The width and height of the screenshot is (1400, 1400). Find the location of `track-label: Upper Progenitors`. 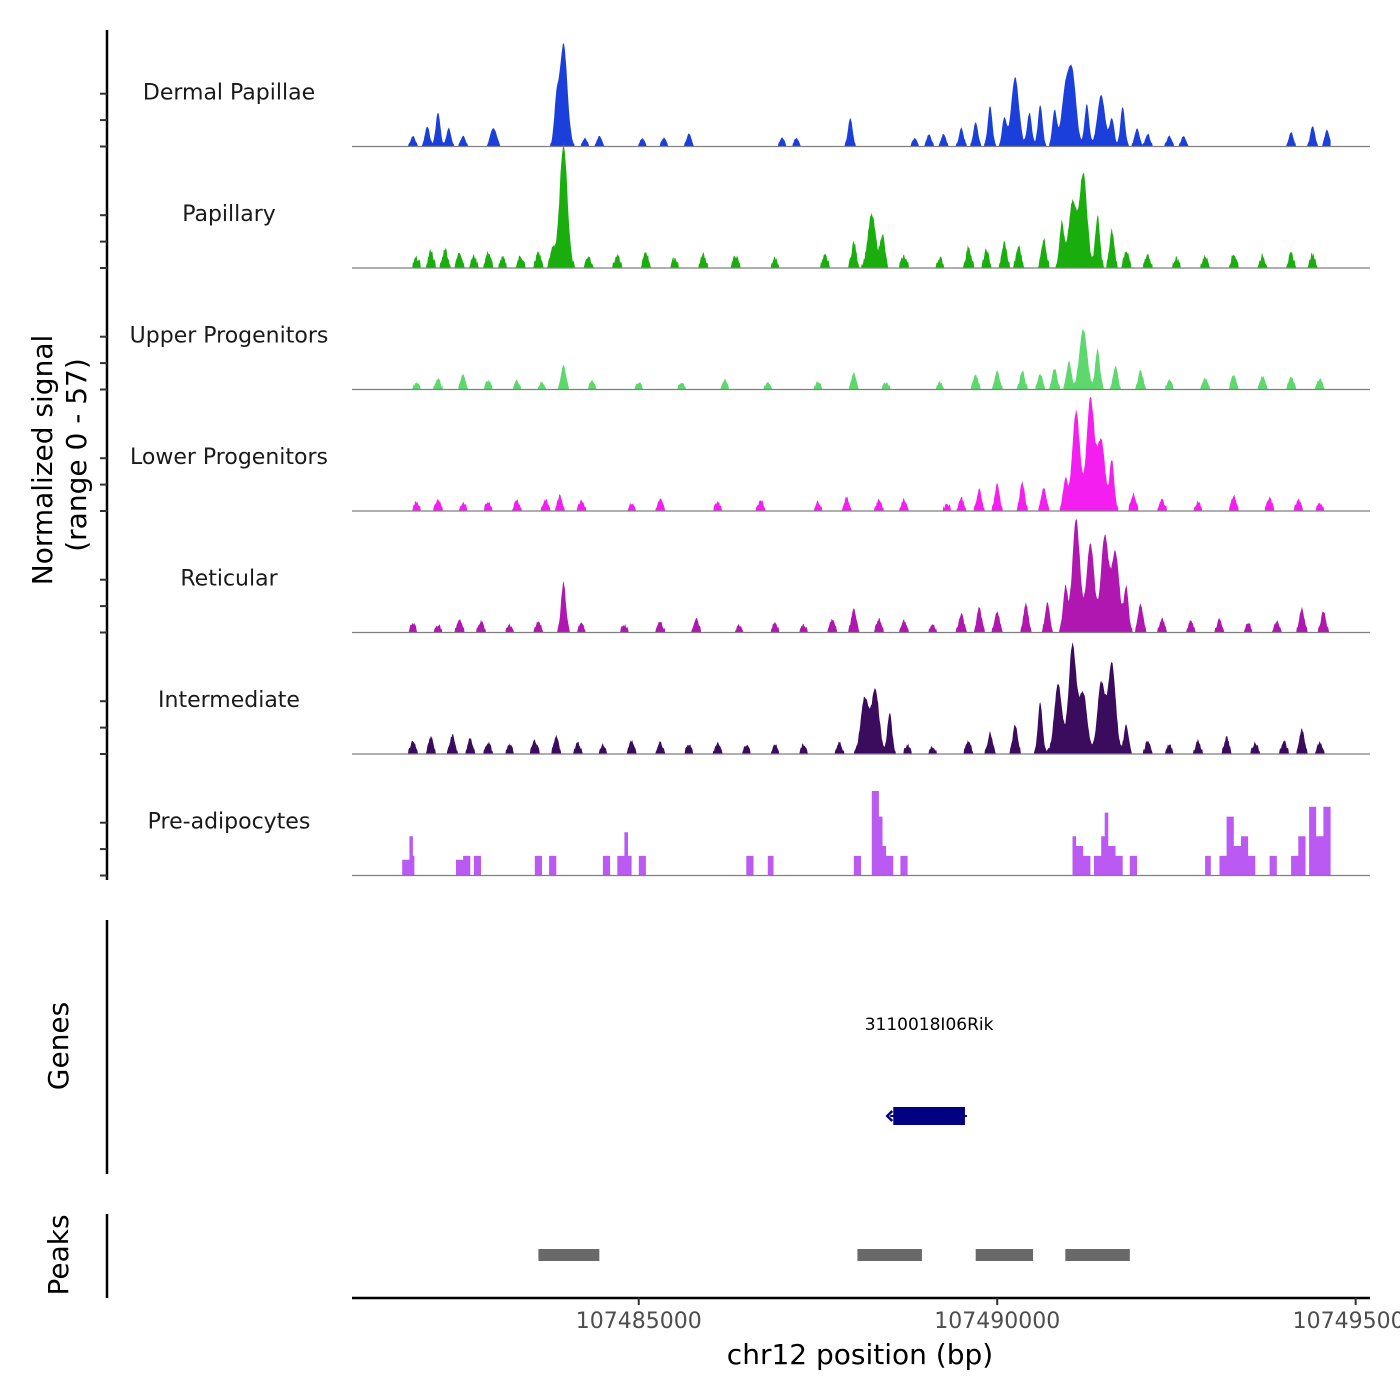

track-label: Upper Progenitors is located at coordinates (229, 336).